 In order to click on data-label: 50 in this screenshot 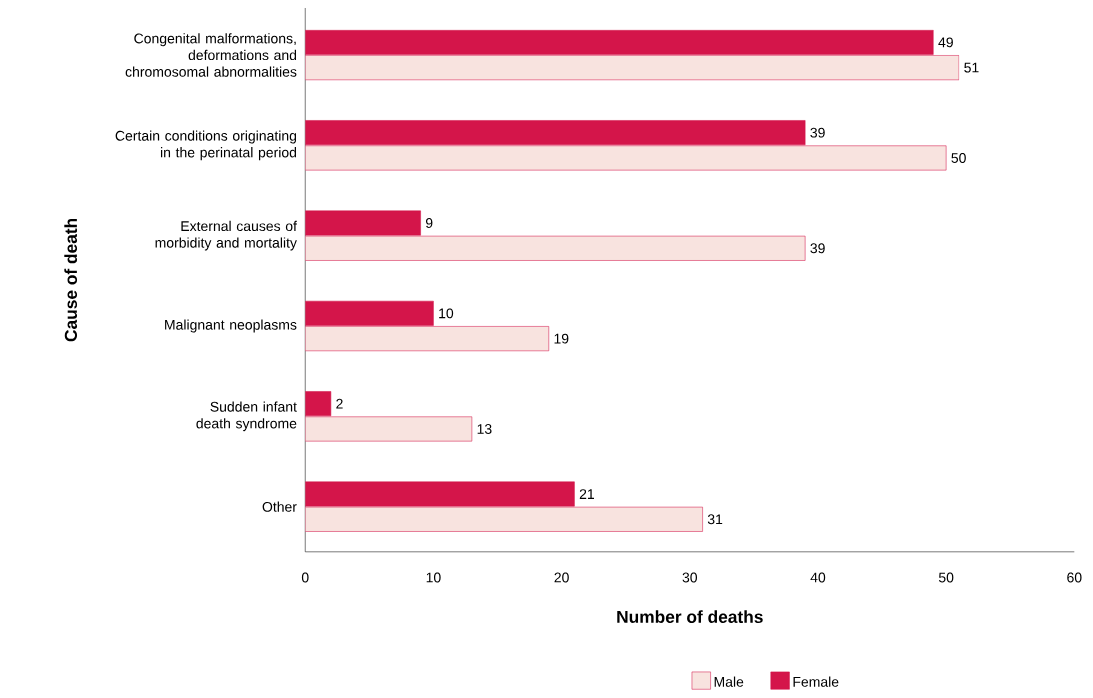, I will do `click(958, 158)`.